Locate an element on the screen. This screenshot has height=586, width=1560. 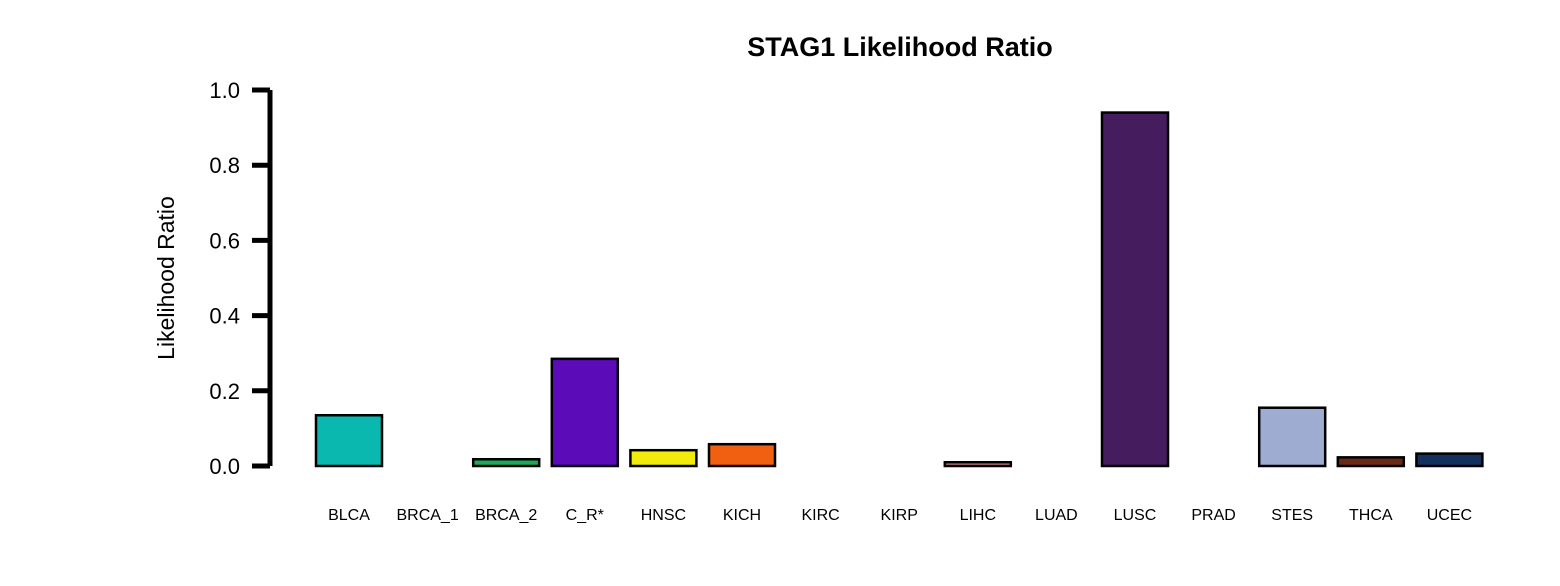
chart-title: STAG1 Likelihood Ratio is located at coordinates (900, 47).